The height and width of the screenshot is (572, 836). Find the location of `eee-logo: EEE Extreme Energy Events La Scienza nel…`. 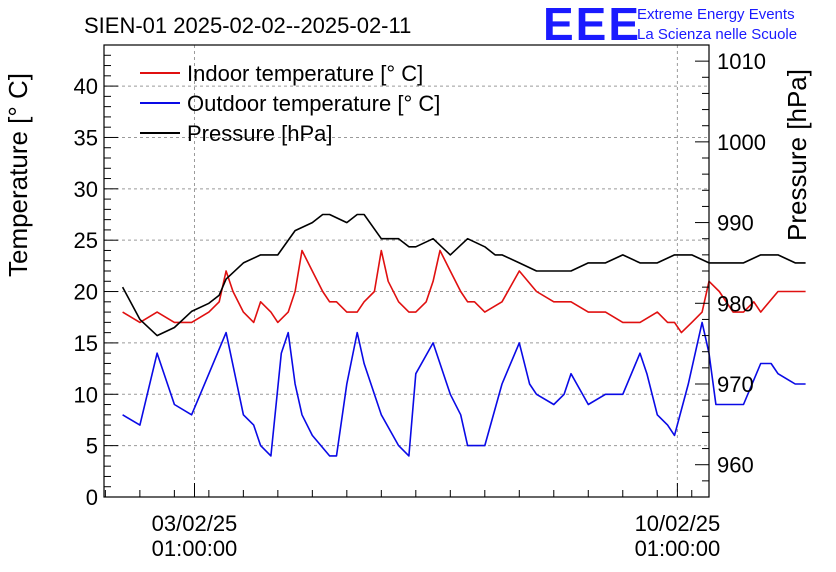

eee-logo: EEE Extreme Energy Events La Scienza nel… is located at coordinates (670, 25).